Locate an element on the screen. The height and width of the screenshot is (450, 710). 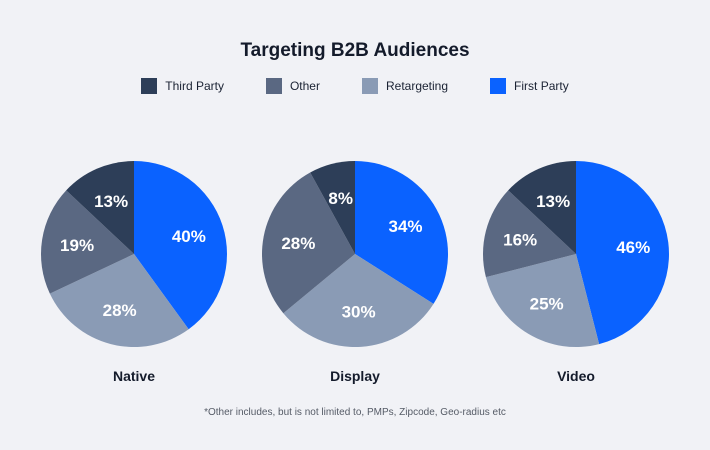
legend-item-third-party: Third Party is located at coordinates (182, 86).